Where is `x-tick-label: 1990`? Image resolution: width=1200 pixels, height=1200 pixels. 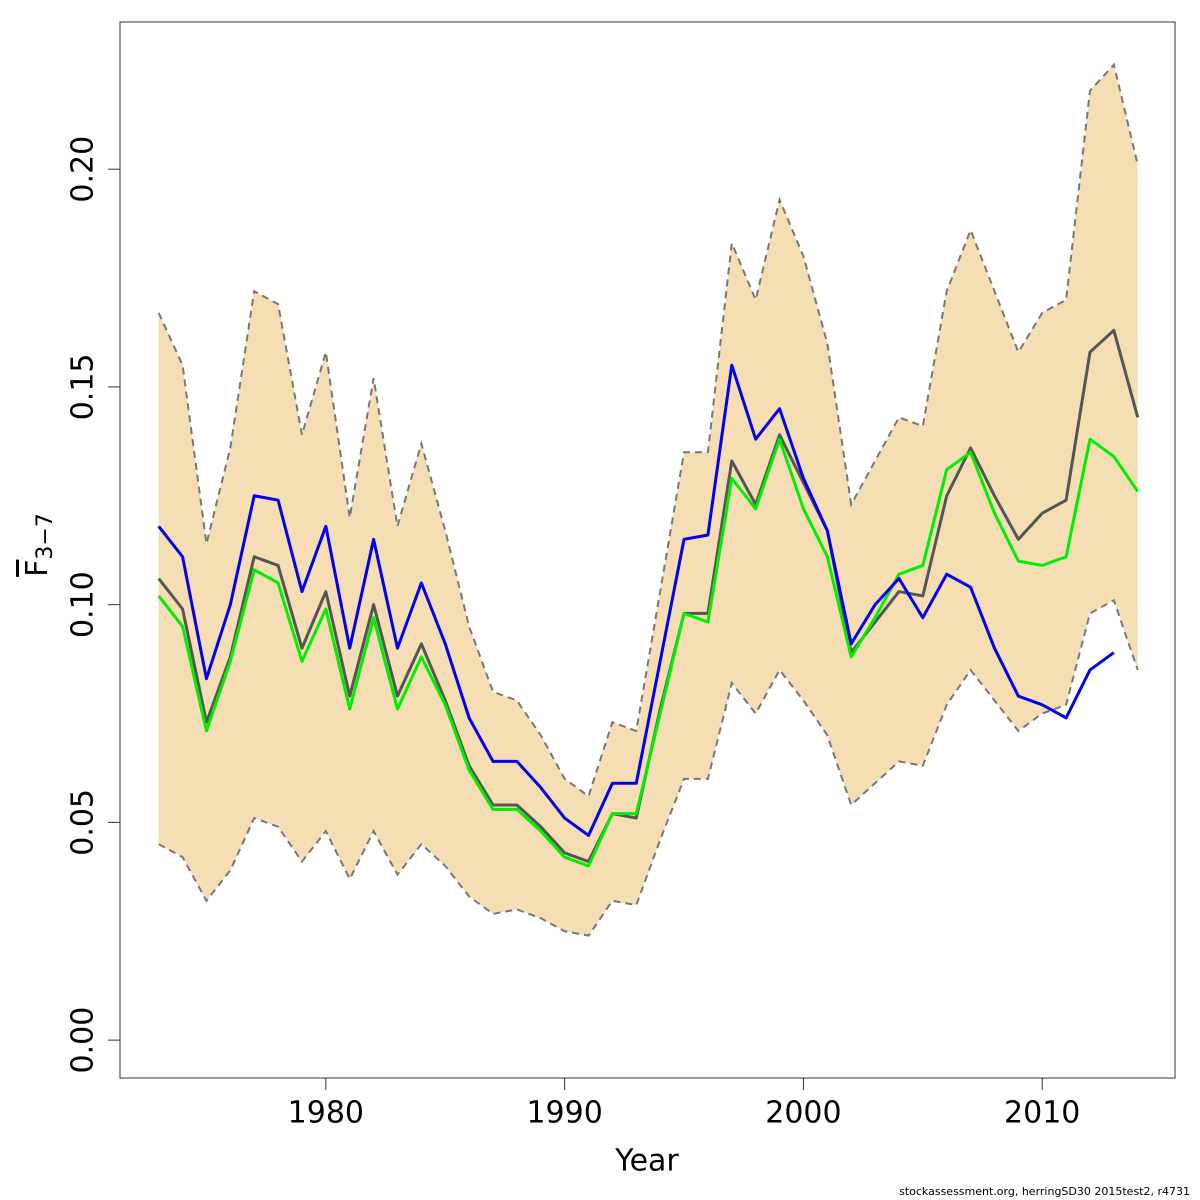 x-tick-label: 1990 is located at coordinates (564, 1113).